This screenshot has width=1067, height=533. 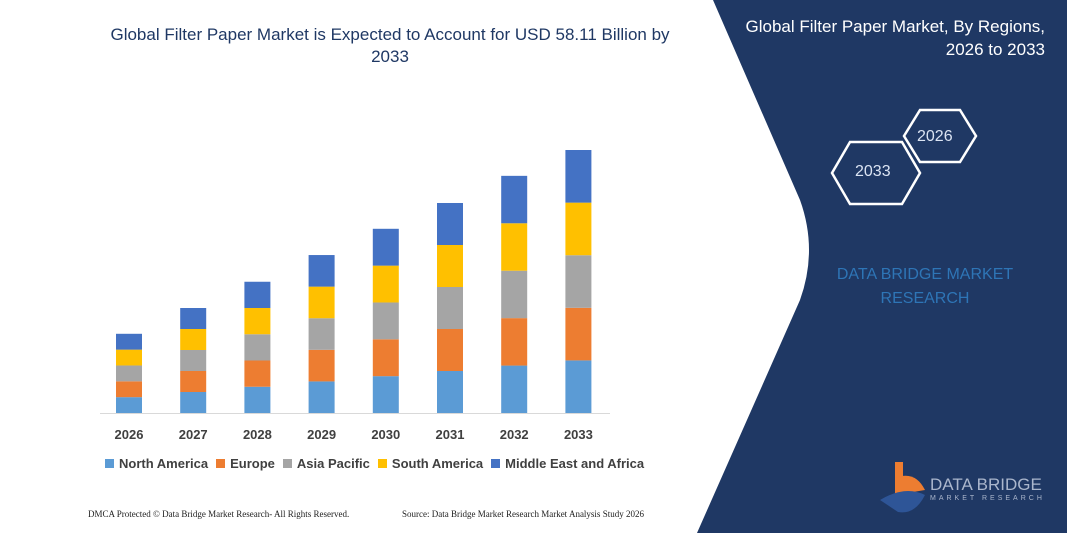 I want to click on x-tick-label: 2033, so click(x=578, y=434).